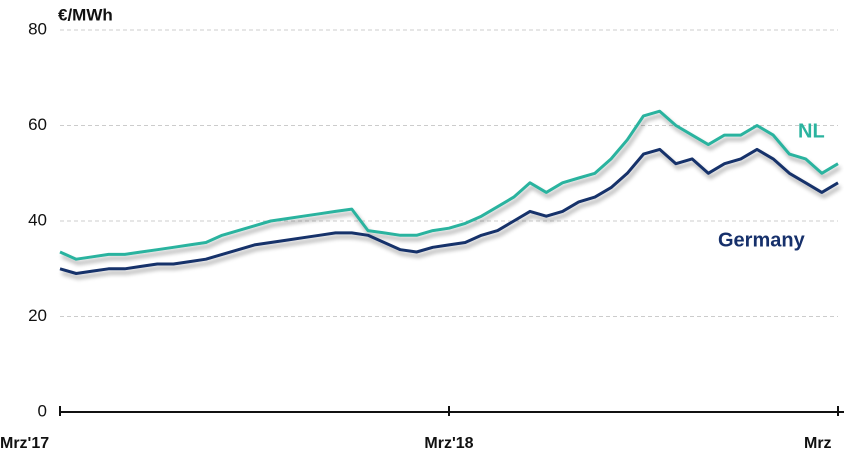 The image size is (844, 460). What do you see at coordinates (37, 219) in the screenshot?
I see `y-tick-label: 40` at bounding box center [37, 219].